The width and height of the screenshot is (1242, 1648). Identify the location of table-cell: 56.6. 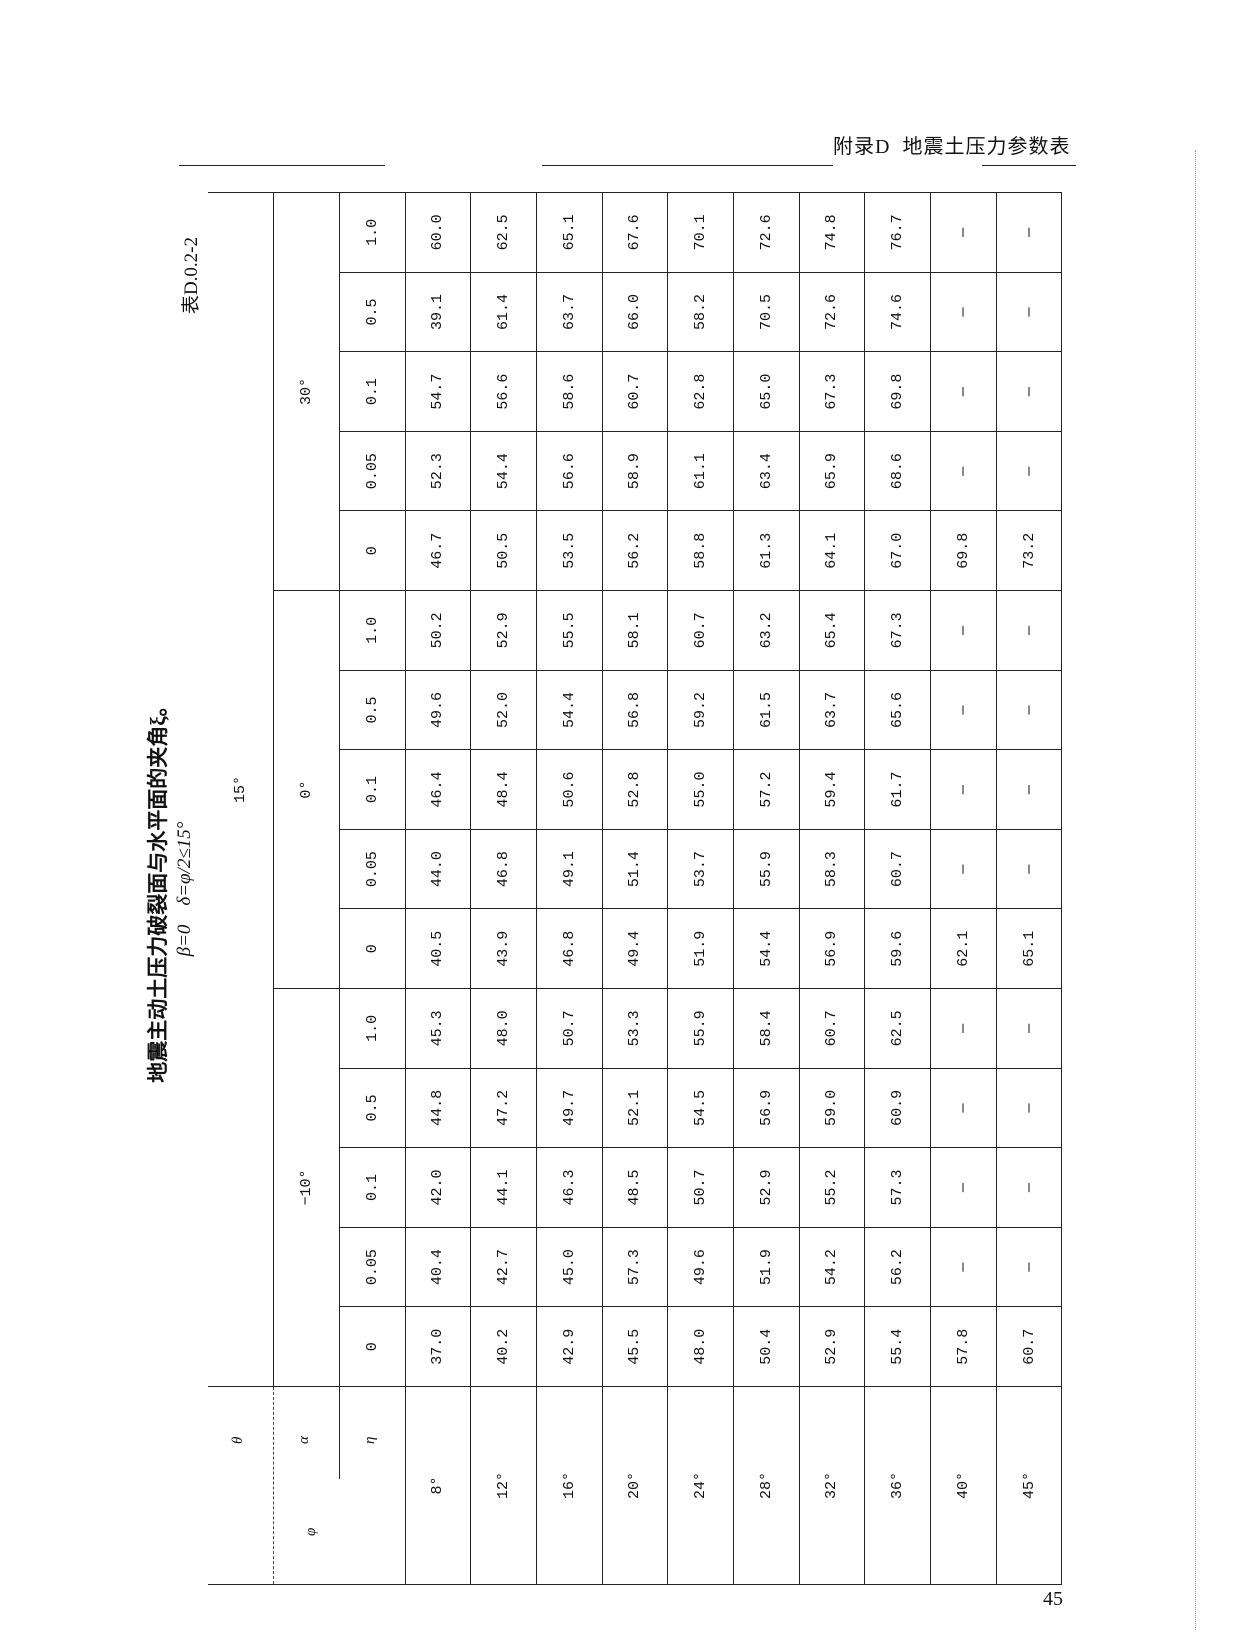
(569, 471).